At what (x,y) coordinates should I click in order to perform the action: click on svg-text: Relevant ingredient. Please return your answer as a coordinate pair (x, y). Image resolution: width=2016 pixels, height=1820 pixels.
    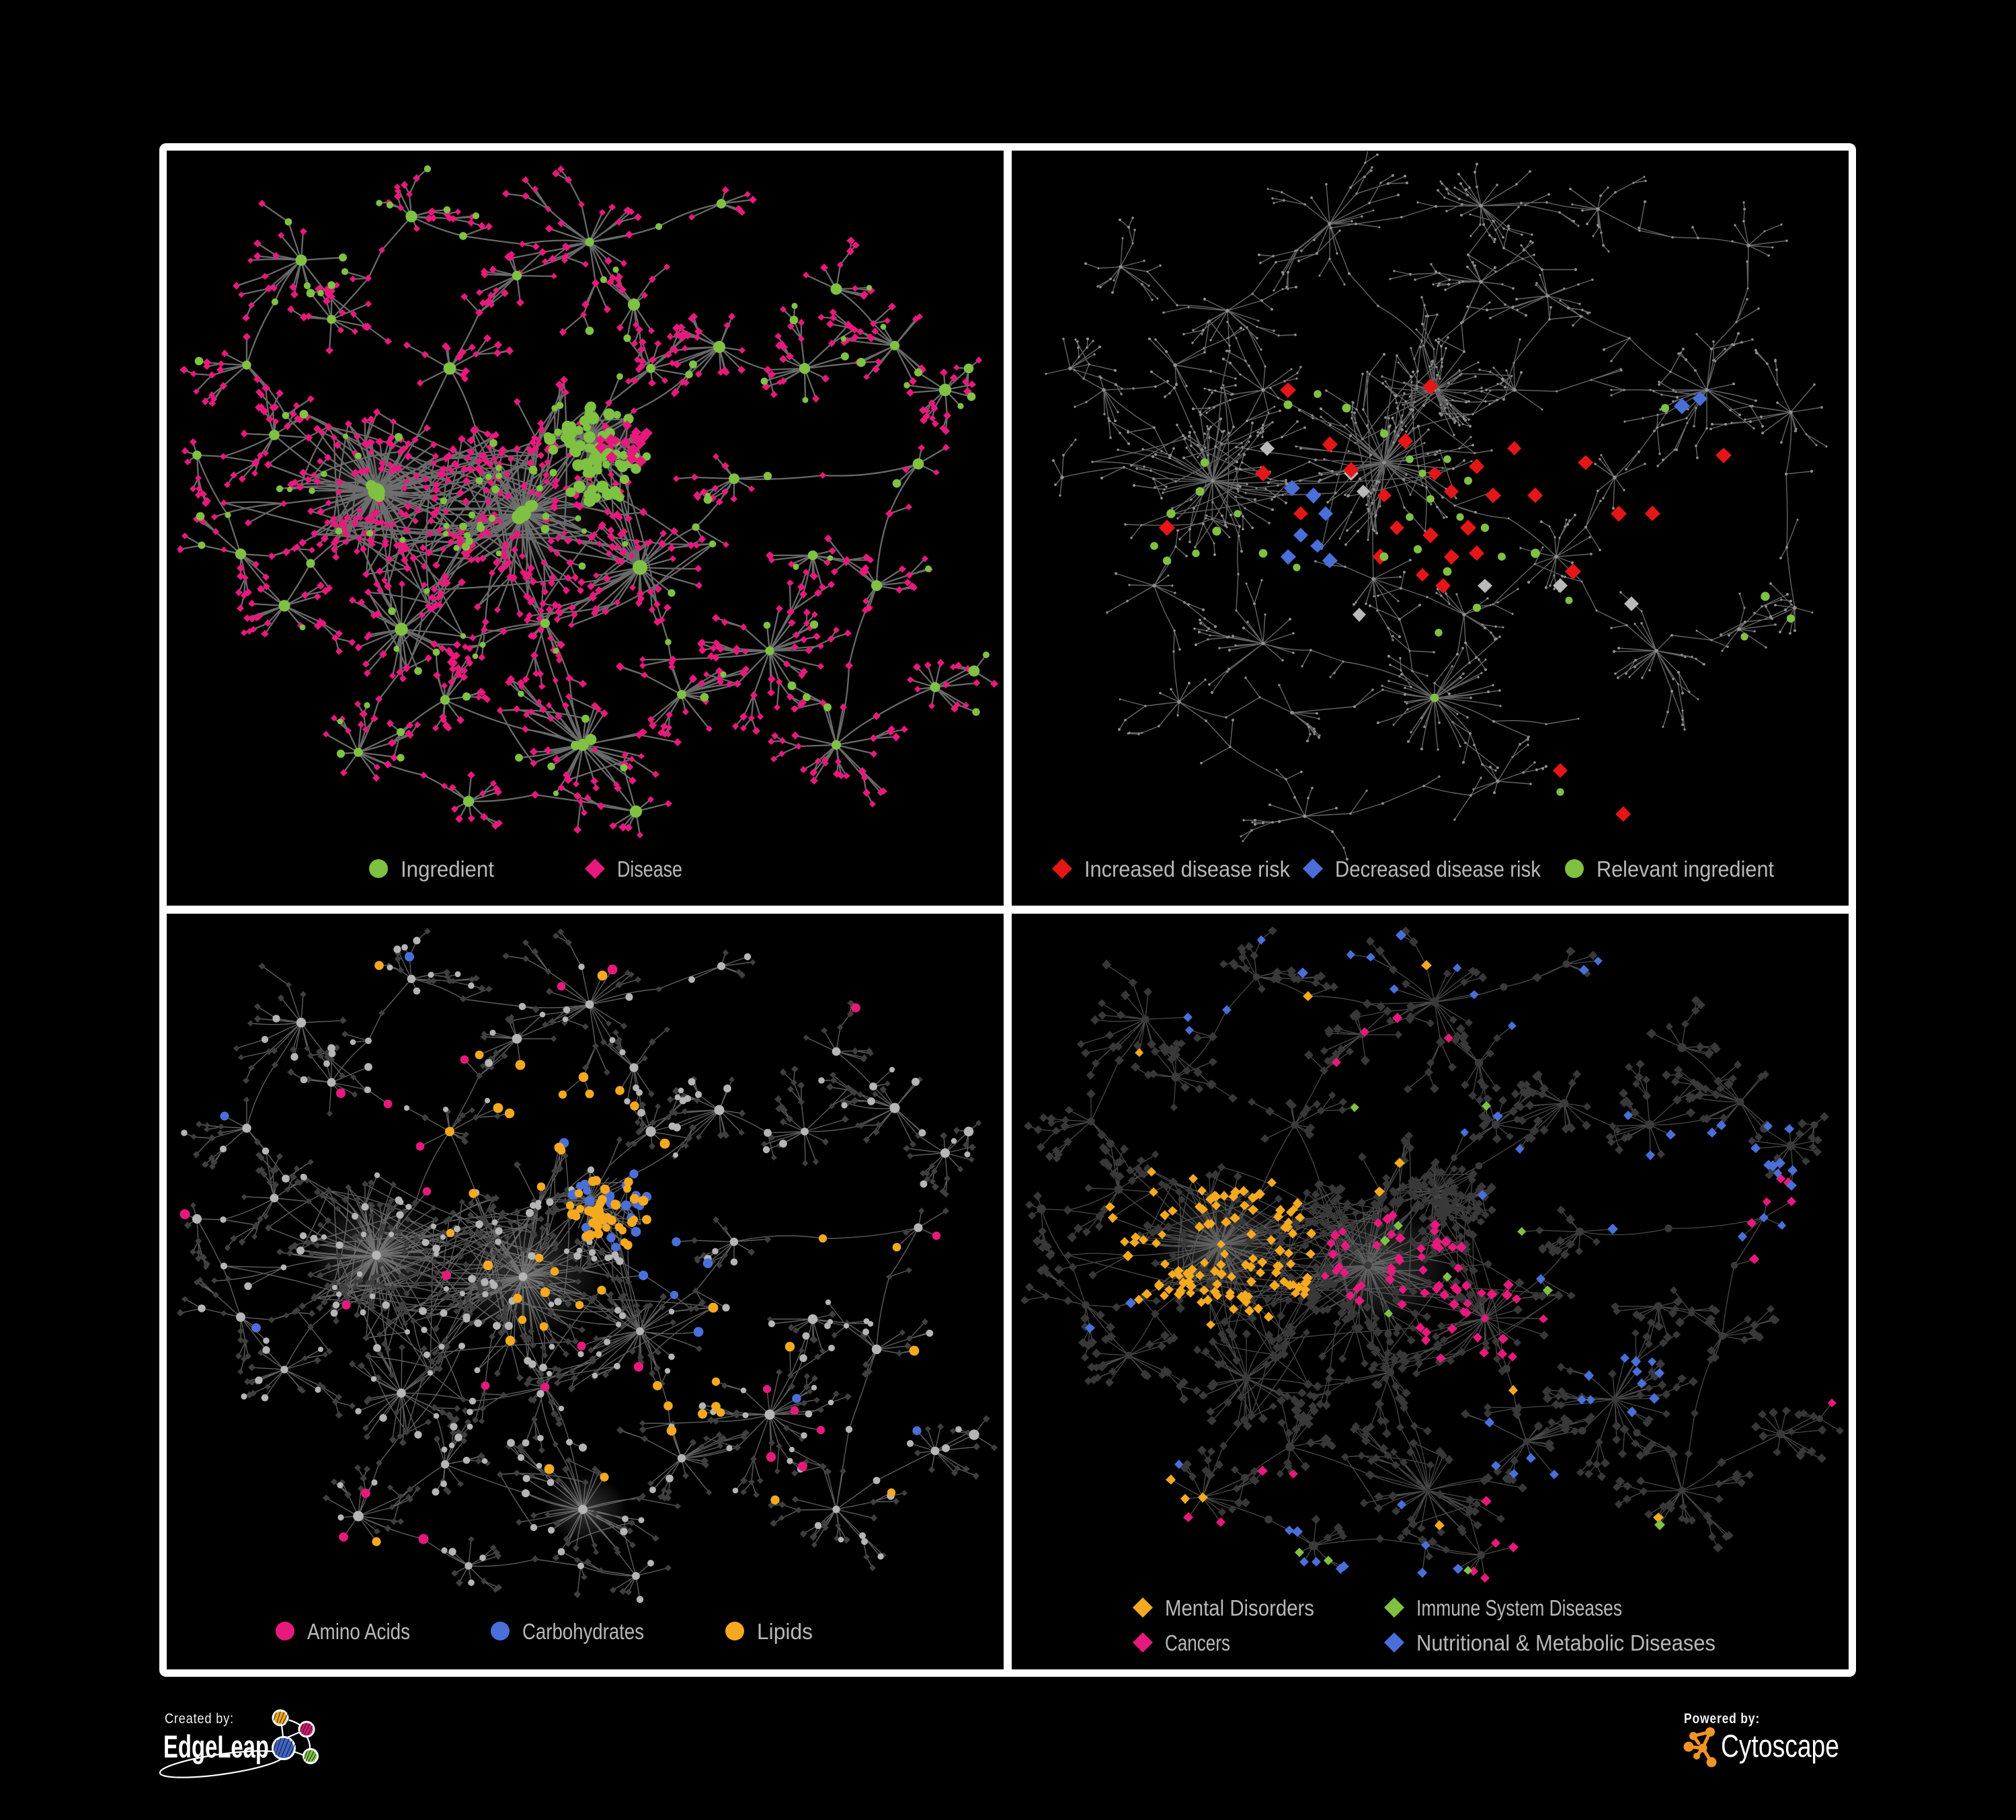
    Looking at the image, I should click on (1685, 869).